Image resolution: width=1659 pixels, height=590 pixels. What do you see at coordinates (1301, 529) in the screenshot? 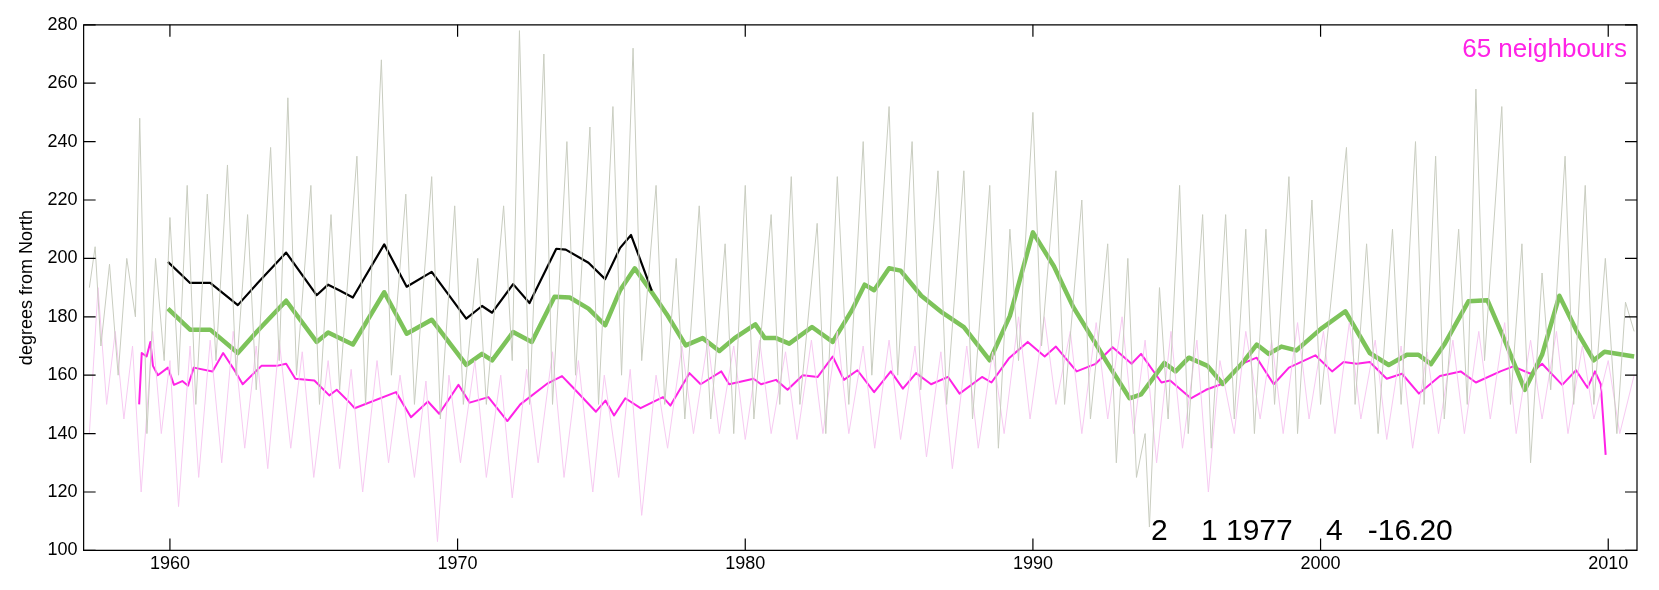
I see `annotation: 2 1 1977 4 -16.20` at bounding box center [1301, 529].